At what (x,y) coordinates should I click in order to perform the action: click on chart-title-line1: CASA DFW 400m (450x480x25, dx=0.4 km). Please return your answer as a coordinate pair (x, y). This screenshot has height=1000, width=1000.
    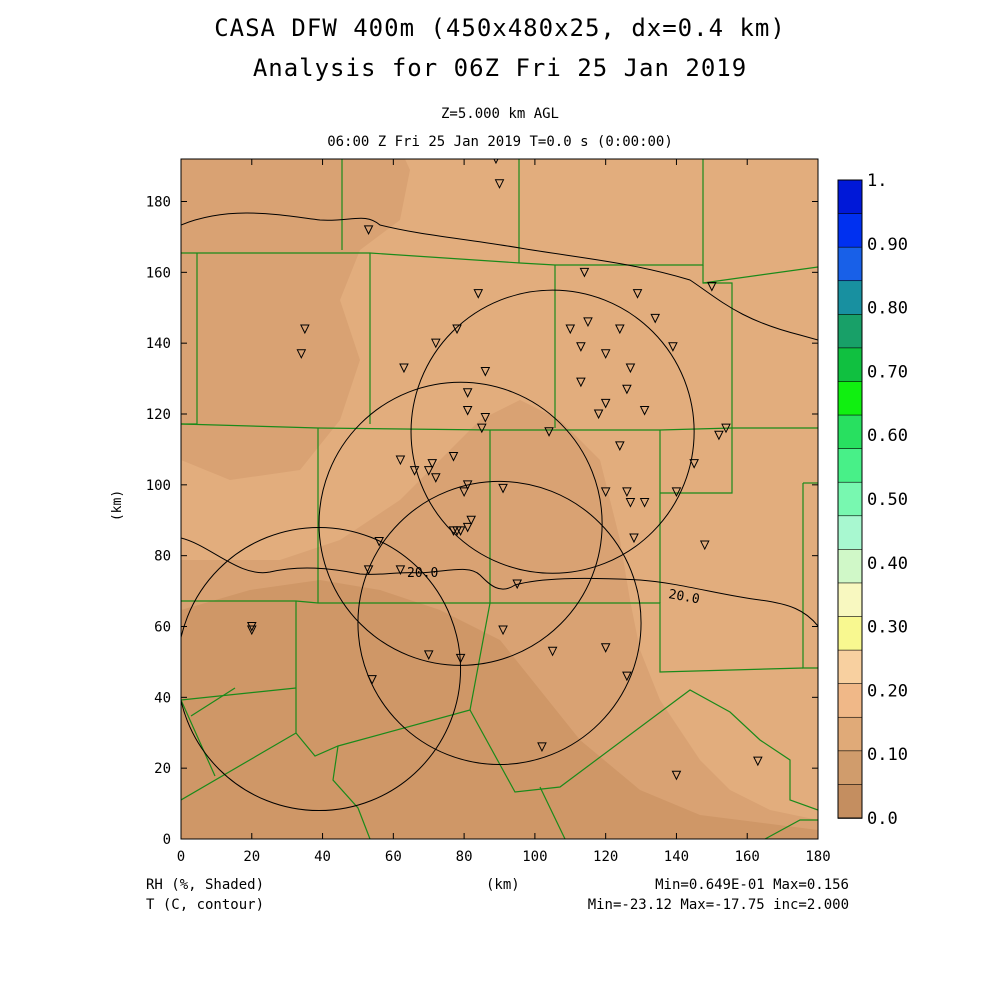
    Looking at the image, I should click on (500, 28).